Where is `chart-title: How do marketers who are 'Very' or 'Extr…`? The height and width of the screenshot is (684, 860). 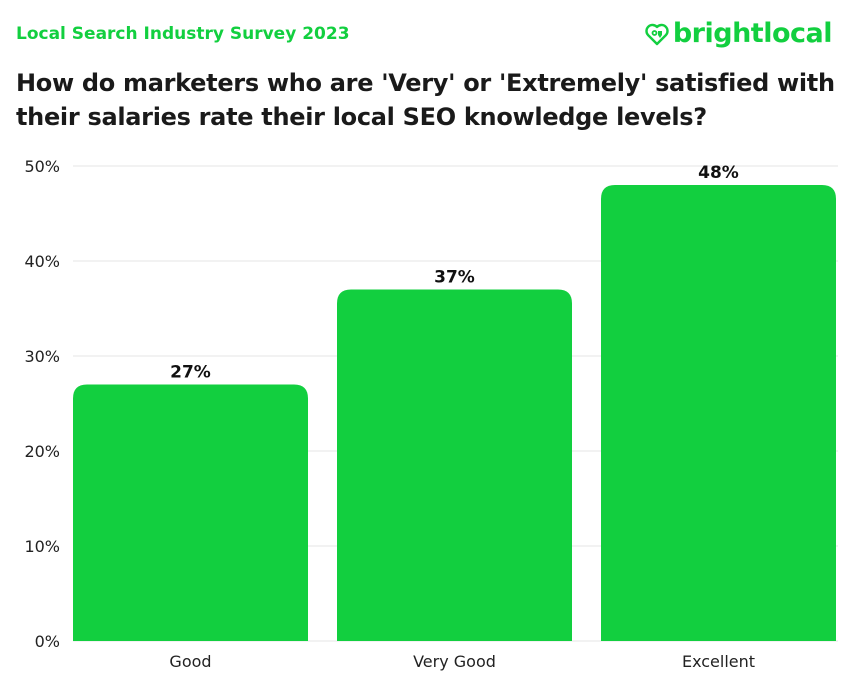 chart-title: How do marketers who are 'Very' or 'Extr… is located at coordinates (425, 100).